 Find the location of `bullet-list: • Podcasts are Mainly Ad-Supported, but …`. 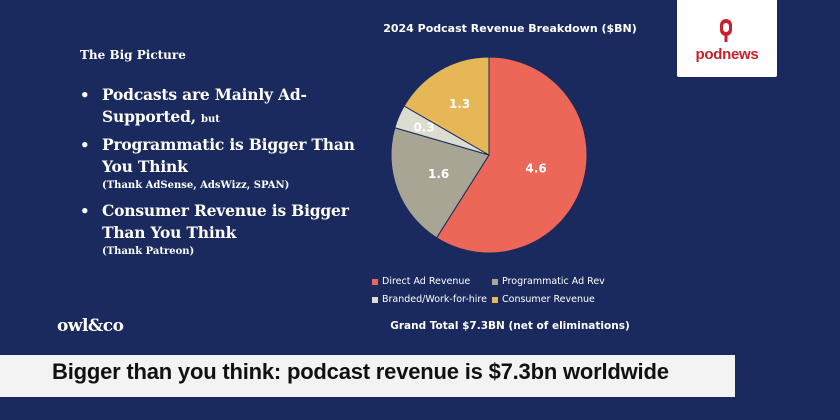

bullet-list: • Podcasts are Mainly Ad-Supported, but … is located at coordinates (217, 175).